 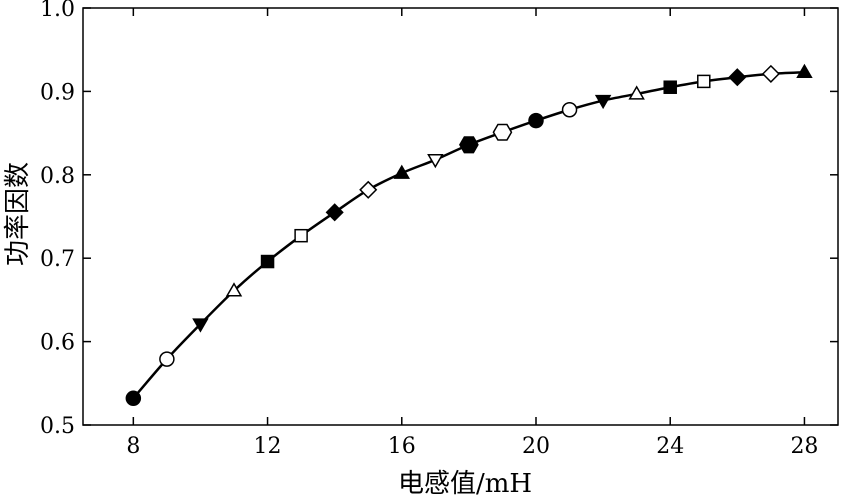 I want to click on x-axis-title: 电感值/mH, so click(x=465, y=484).